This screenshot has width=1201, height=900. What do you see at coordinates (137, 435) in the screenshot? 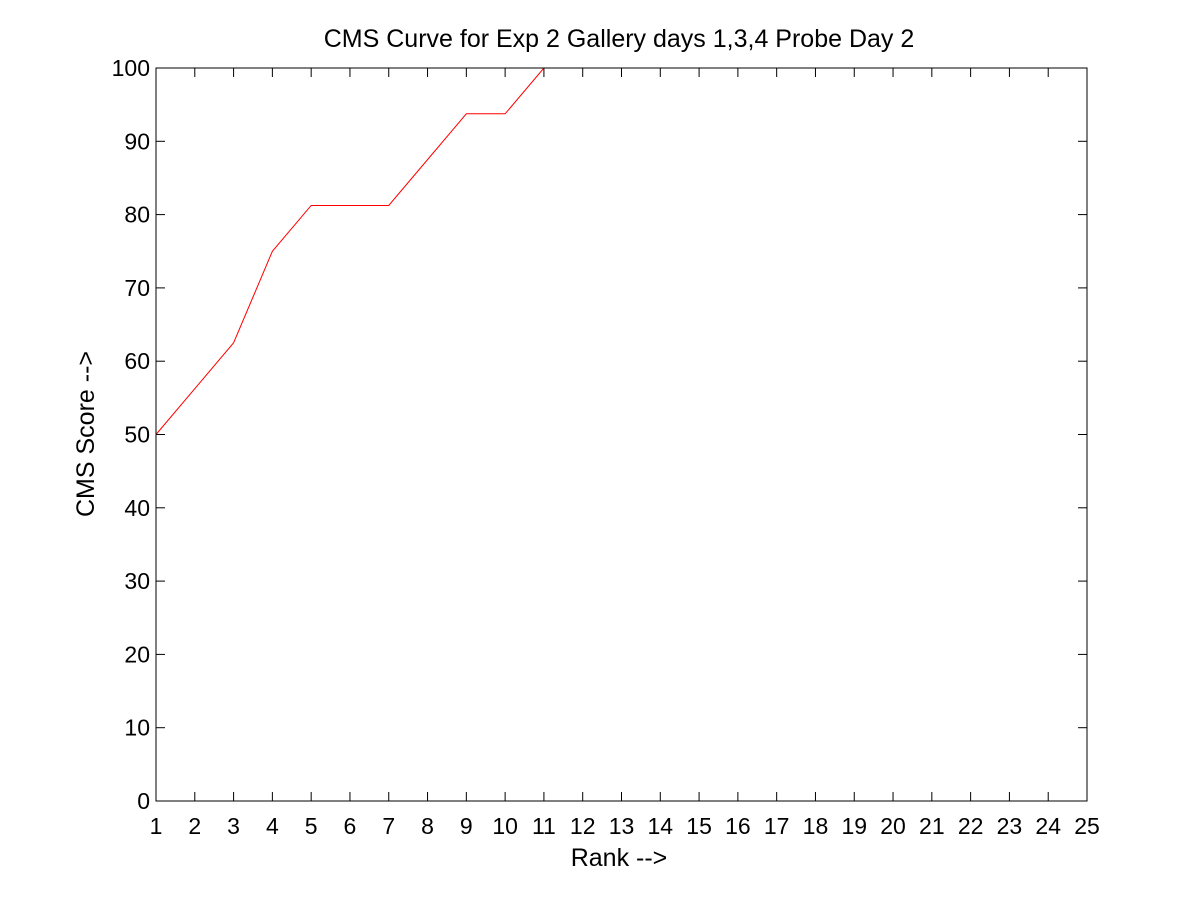
I see `y-tick-label: 50` at bounding box center [137, 435].